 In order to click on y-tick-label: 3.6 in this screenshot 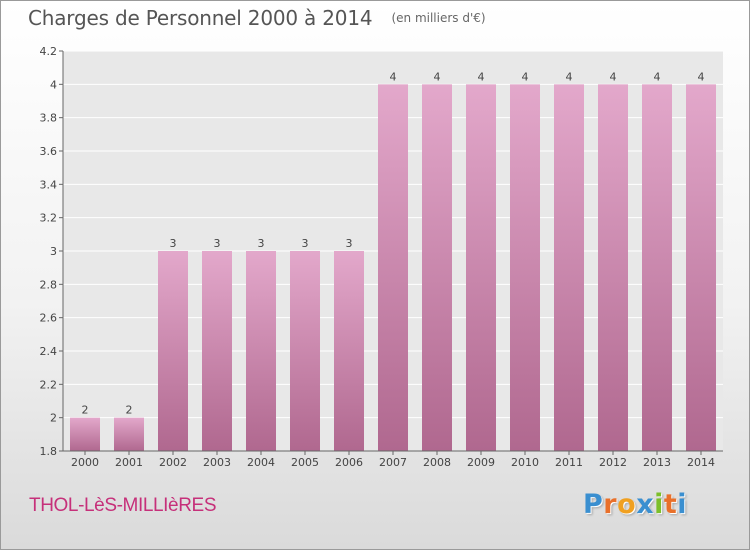, I will do `click(49, 151)`.